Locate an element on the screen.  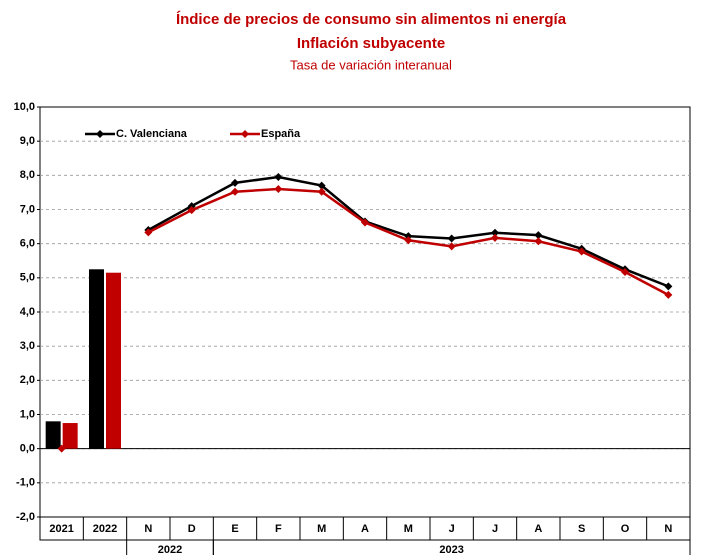
group-label: 2023 is located at coordinates (451, 549).